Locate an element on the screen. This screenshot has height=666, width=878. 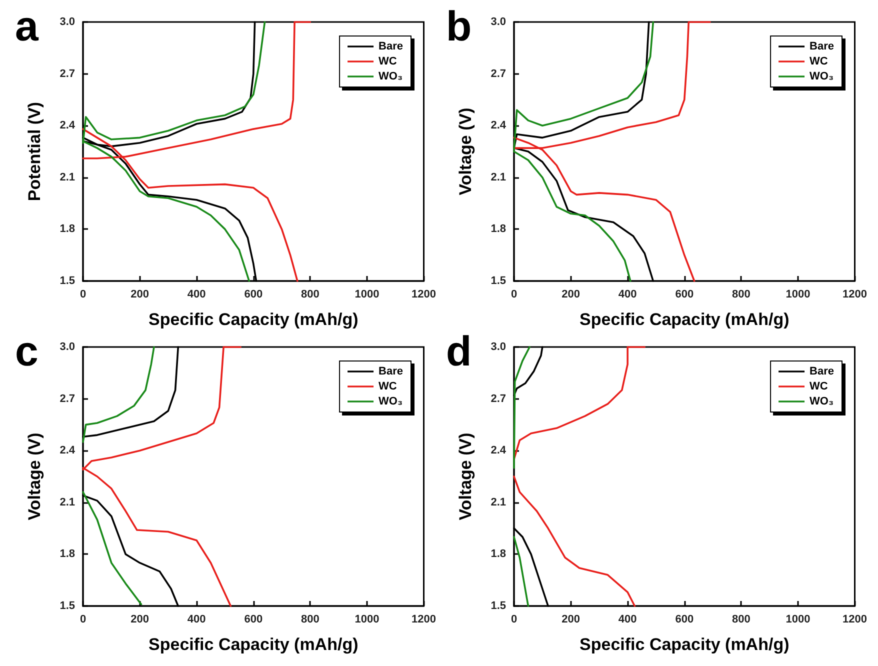
chart-title: c is located at coordinates (26, 351).